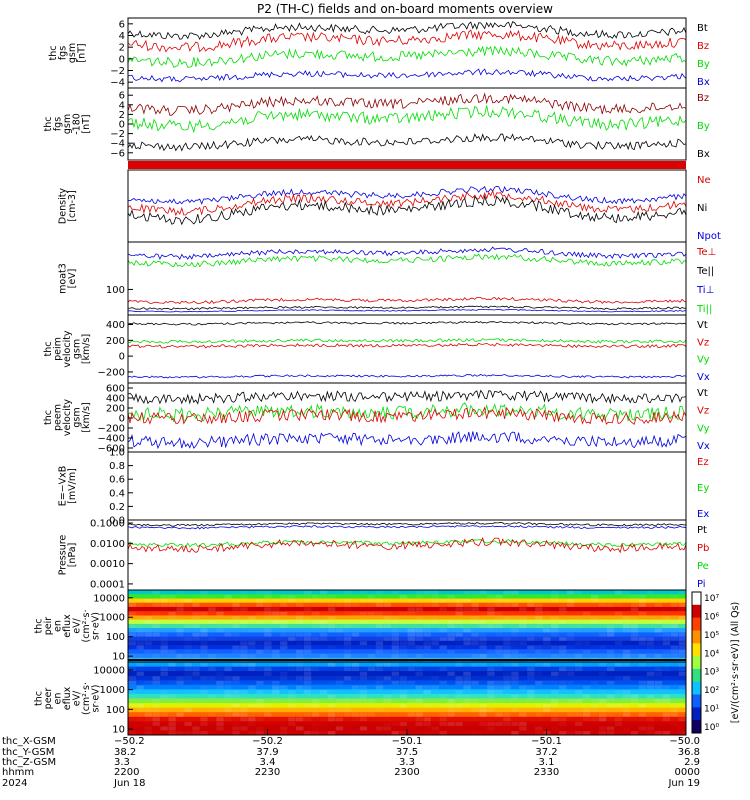  Describe the element at coordinates (407, 122) in the screenshot. I see `panel-fgs_gsm_rot-content` at that location.